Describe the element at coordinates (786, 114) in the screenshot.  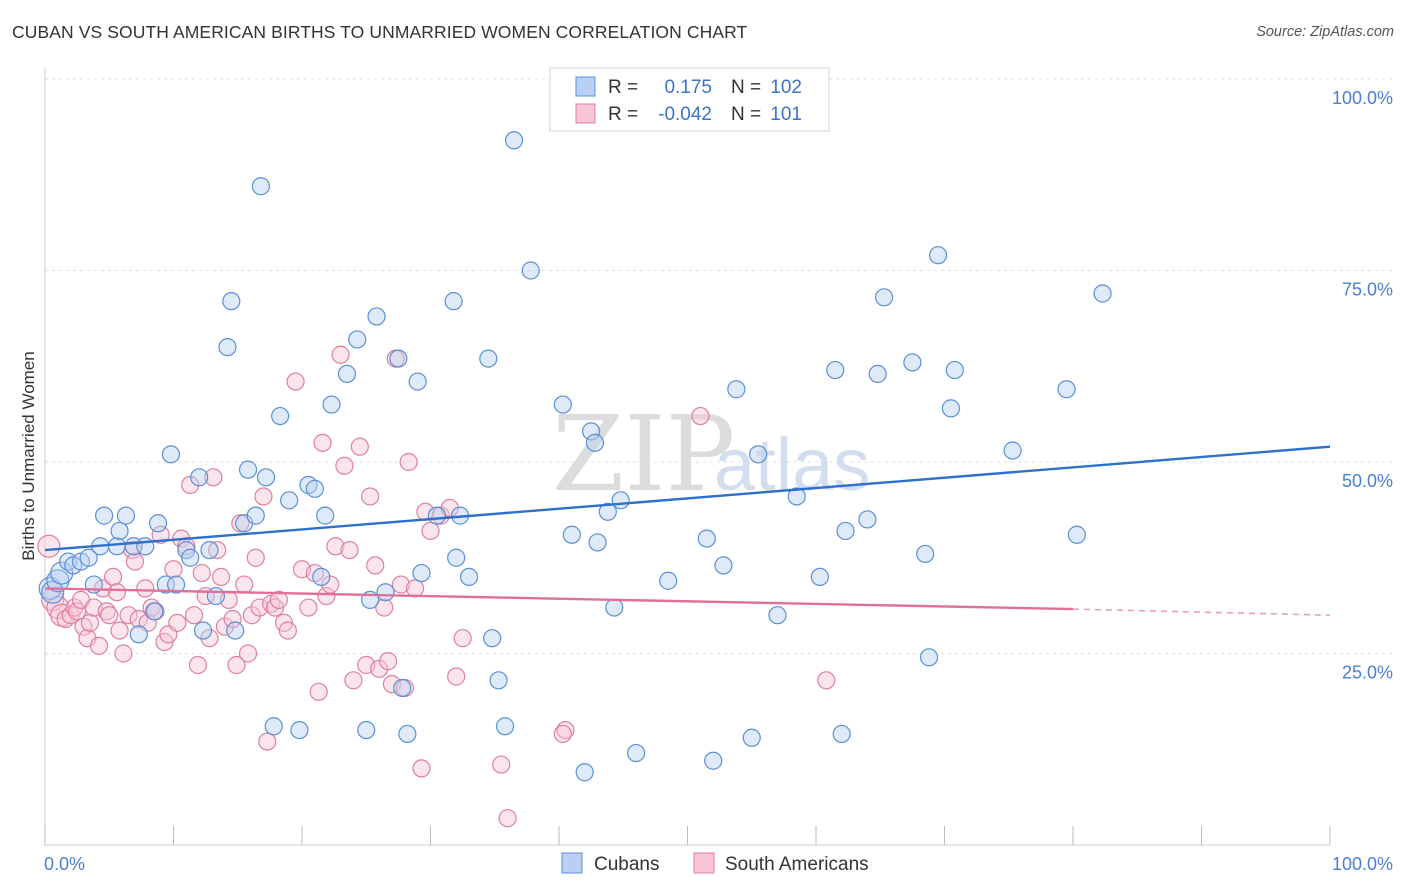
I see `legend-n-value-south: 101` at that location.